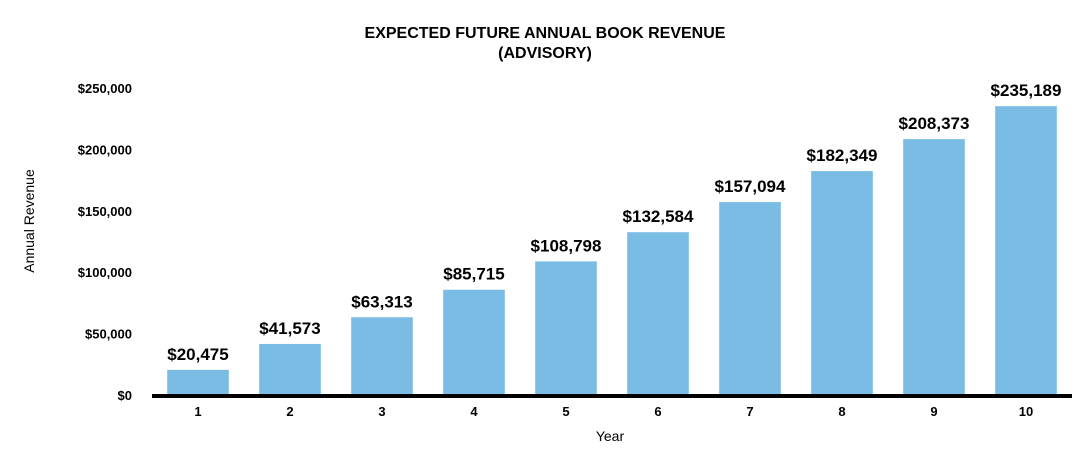 The width and height of the screenshot is (1083, 458). What do you see at coordinates (197, 354) in the screenshot?
I see `value-label-year-1: $20,475` at bounding box center [197, 354].